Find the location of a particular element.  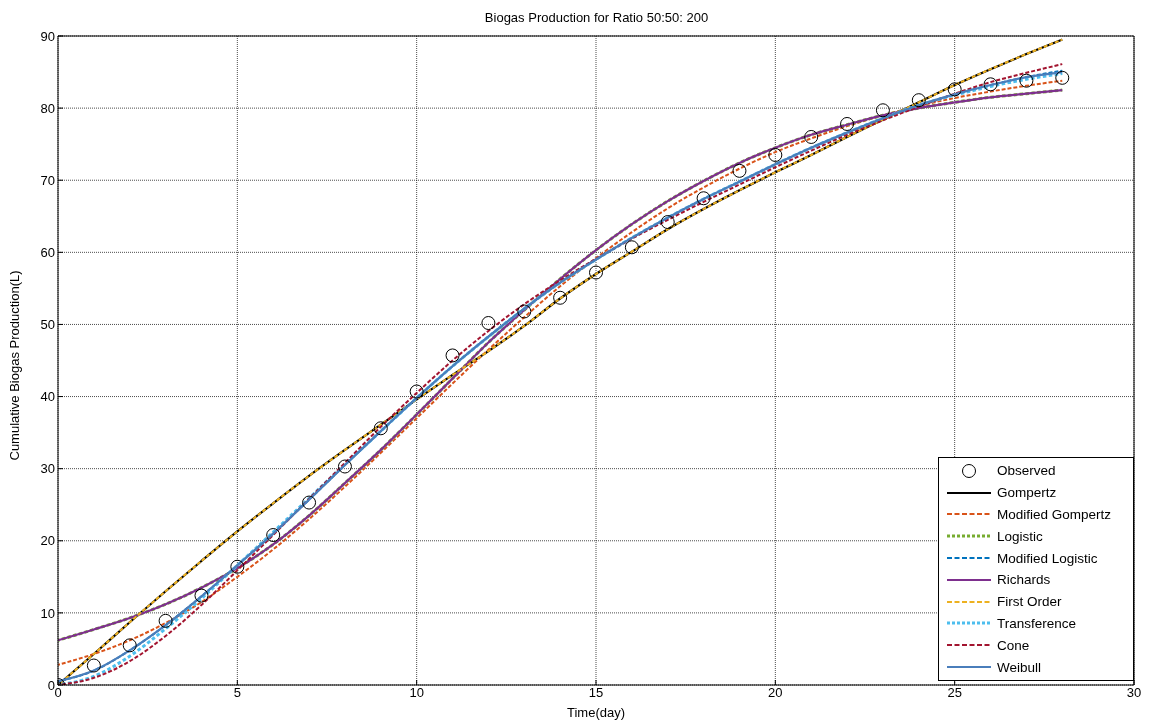

chart-title: Biogas Production for Ratio 50:50: 200 is located at coordinates (596, 17).